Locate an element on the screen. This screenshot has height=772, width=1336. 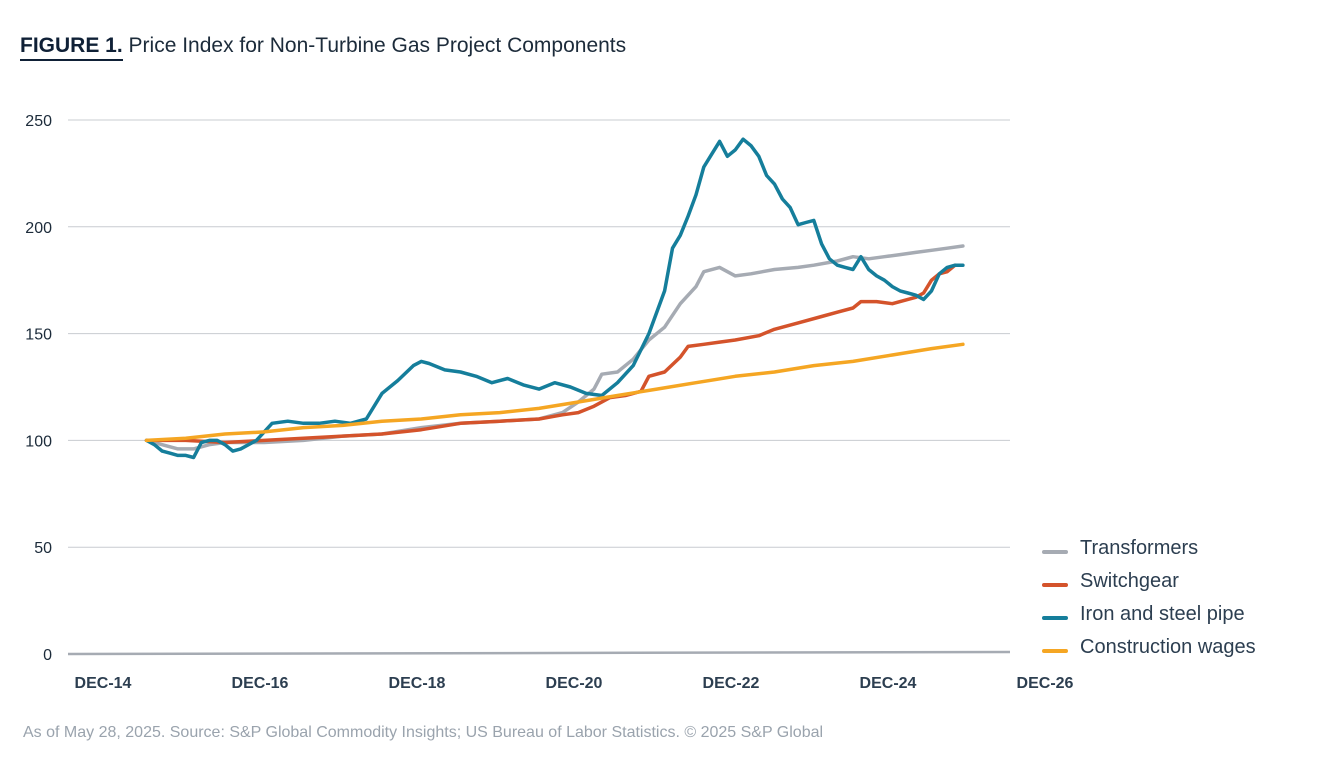
x-tick-label: DEC-16 is located at coordinates (260, 683).